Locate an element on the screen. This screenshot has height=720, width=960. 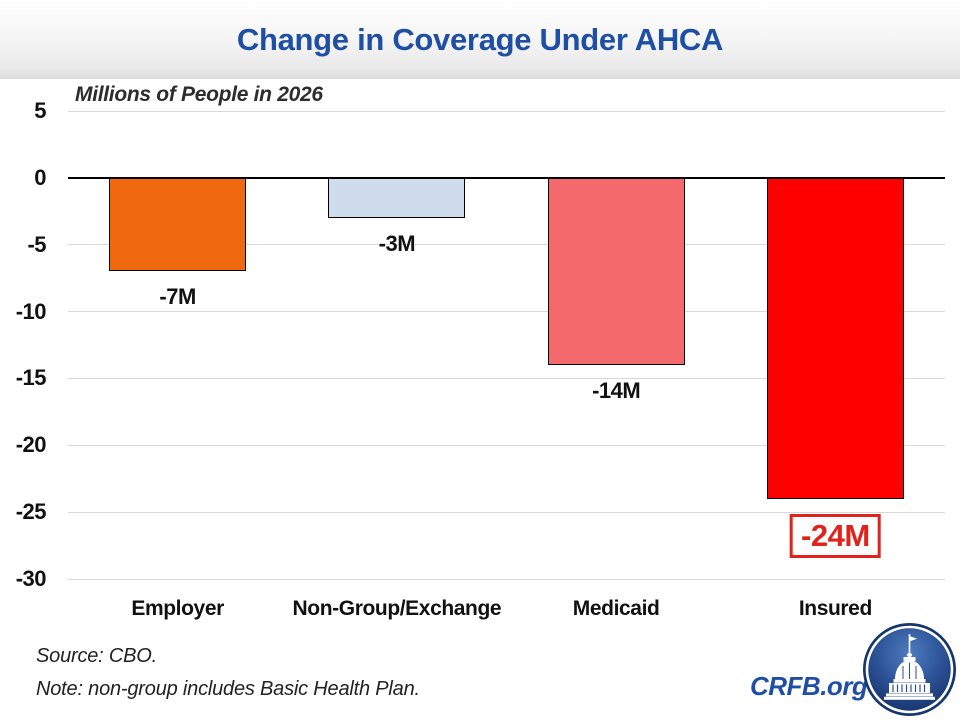
y-tick-label: -30 is located at coordinates (31, 578).